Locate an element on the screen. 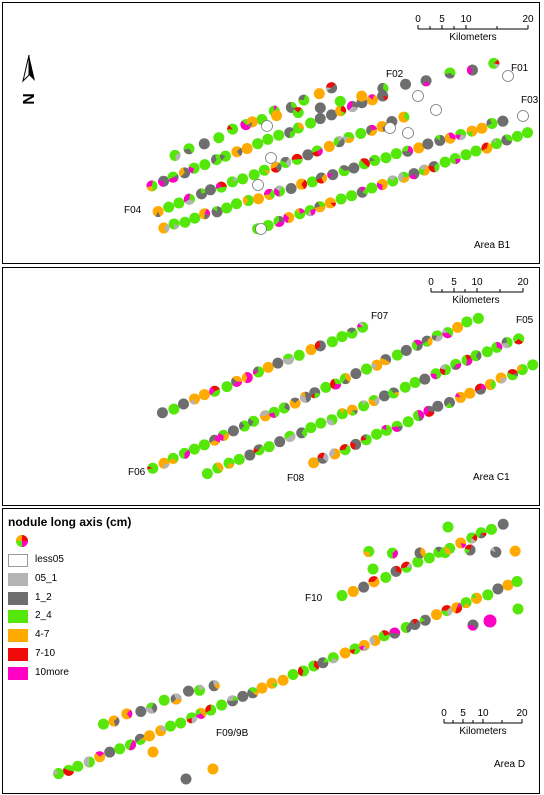 The image size is (544, 795). track-label-f06: F06 is located at coordinates (137, 472).